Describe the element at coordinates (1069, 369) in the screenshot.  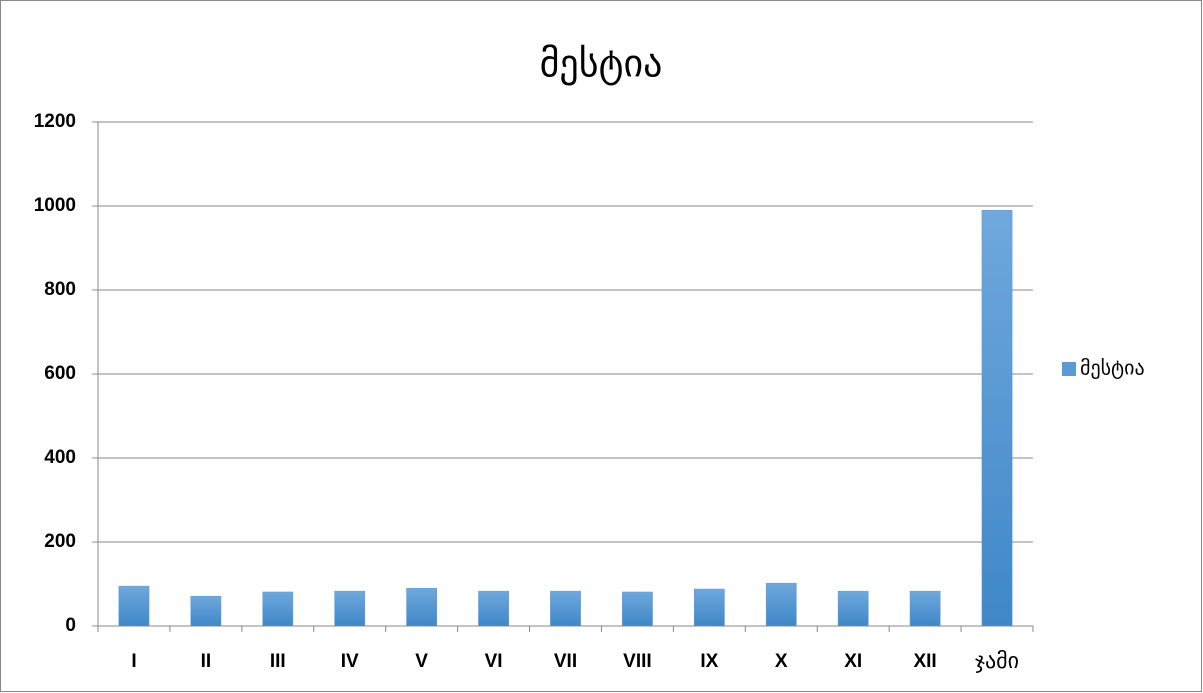
I see `legend-swatch` at that location.